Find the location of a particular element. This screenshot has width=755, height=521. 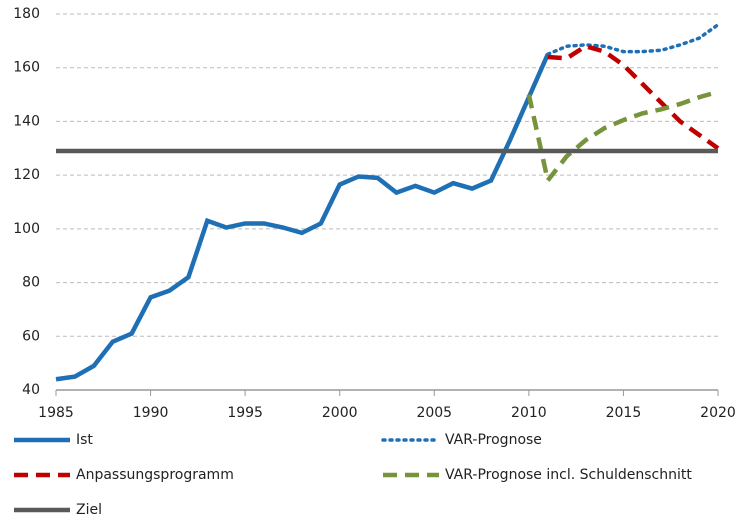

y-tick-label: 40 is located at coordinates (31, 390).